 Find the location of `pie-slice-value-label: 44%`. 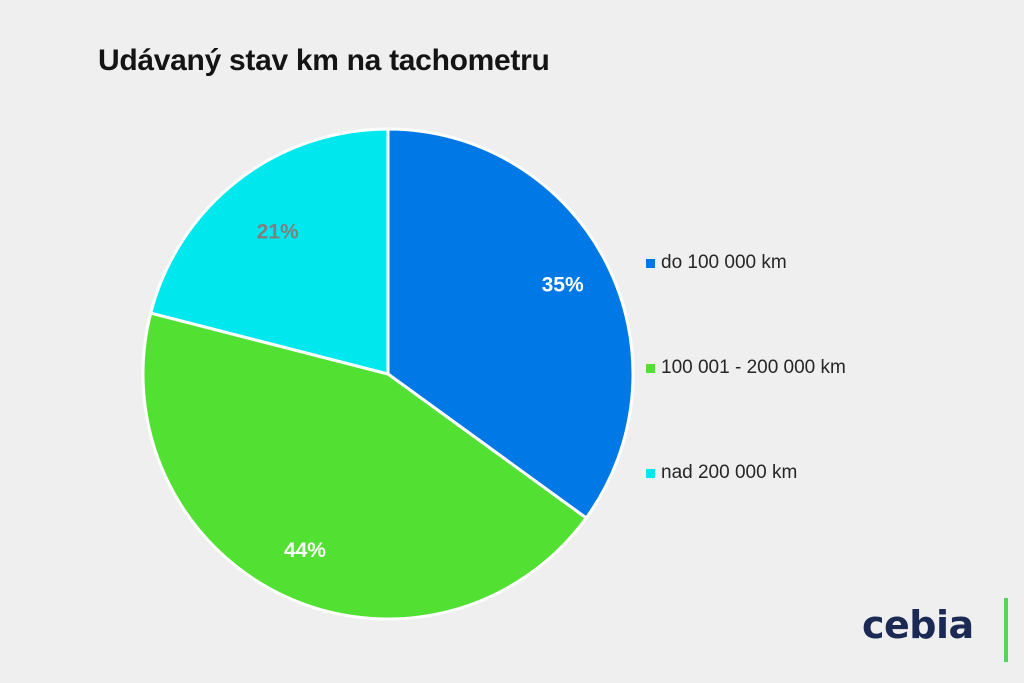

pie-slice-value-label: 44% is located at coordinates (305, 550).